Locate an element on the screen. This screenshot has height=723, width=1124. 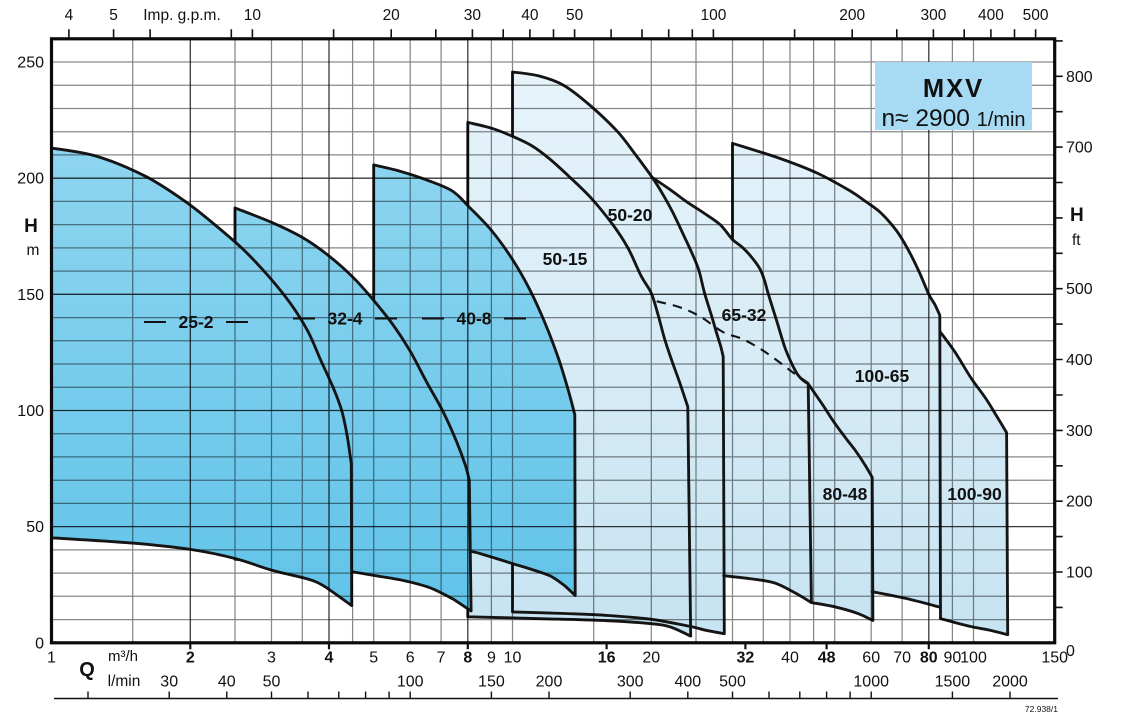
svg-text: 1500 is located at coordinates (953, 682).